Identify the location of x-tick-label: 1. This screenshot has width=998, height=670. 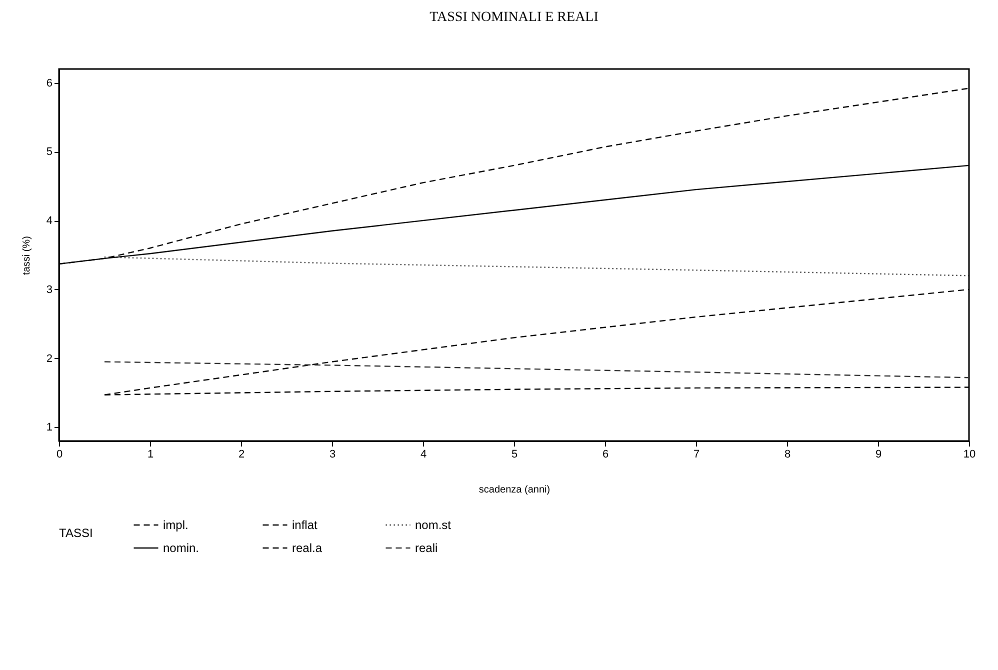
(150, 454).